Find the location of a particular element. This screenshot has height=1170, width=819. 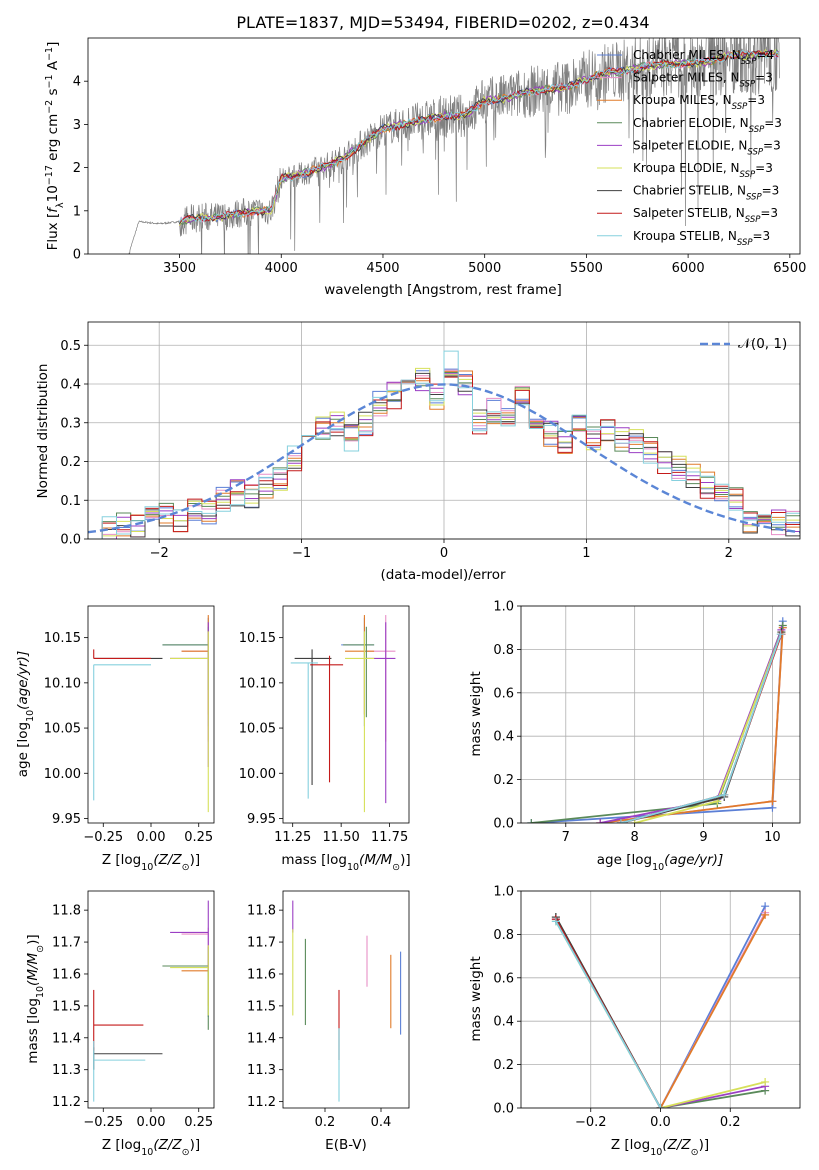

y-axis-label: Flux [fλ10−17 erg cm−2 s−1 A−1] is located at coordinates (55, 146).